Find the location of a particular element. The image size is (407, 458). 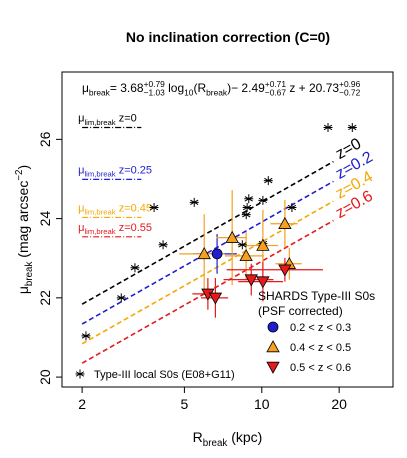

formula-sup: +0.96 is located at coordinates (350, 84).